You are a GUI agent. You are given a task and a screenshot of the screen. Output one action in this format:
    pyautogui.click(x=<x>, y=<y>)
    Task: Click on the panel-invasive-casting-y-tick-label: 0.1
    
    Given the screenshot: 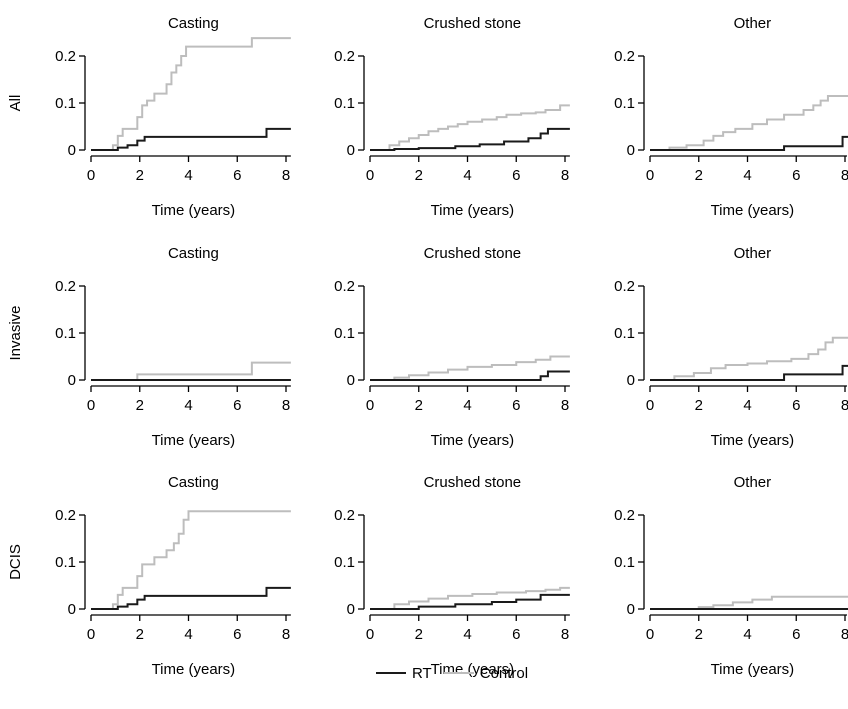 What is the action you would take?
    pyautogui.click(x=65, y=333)
    